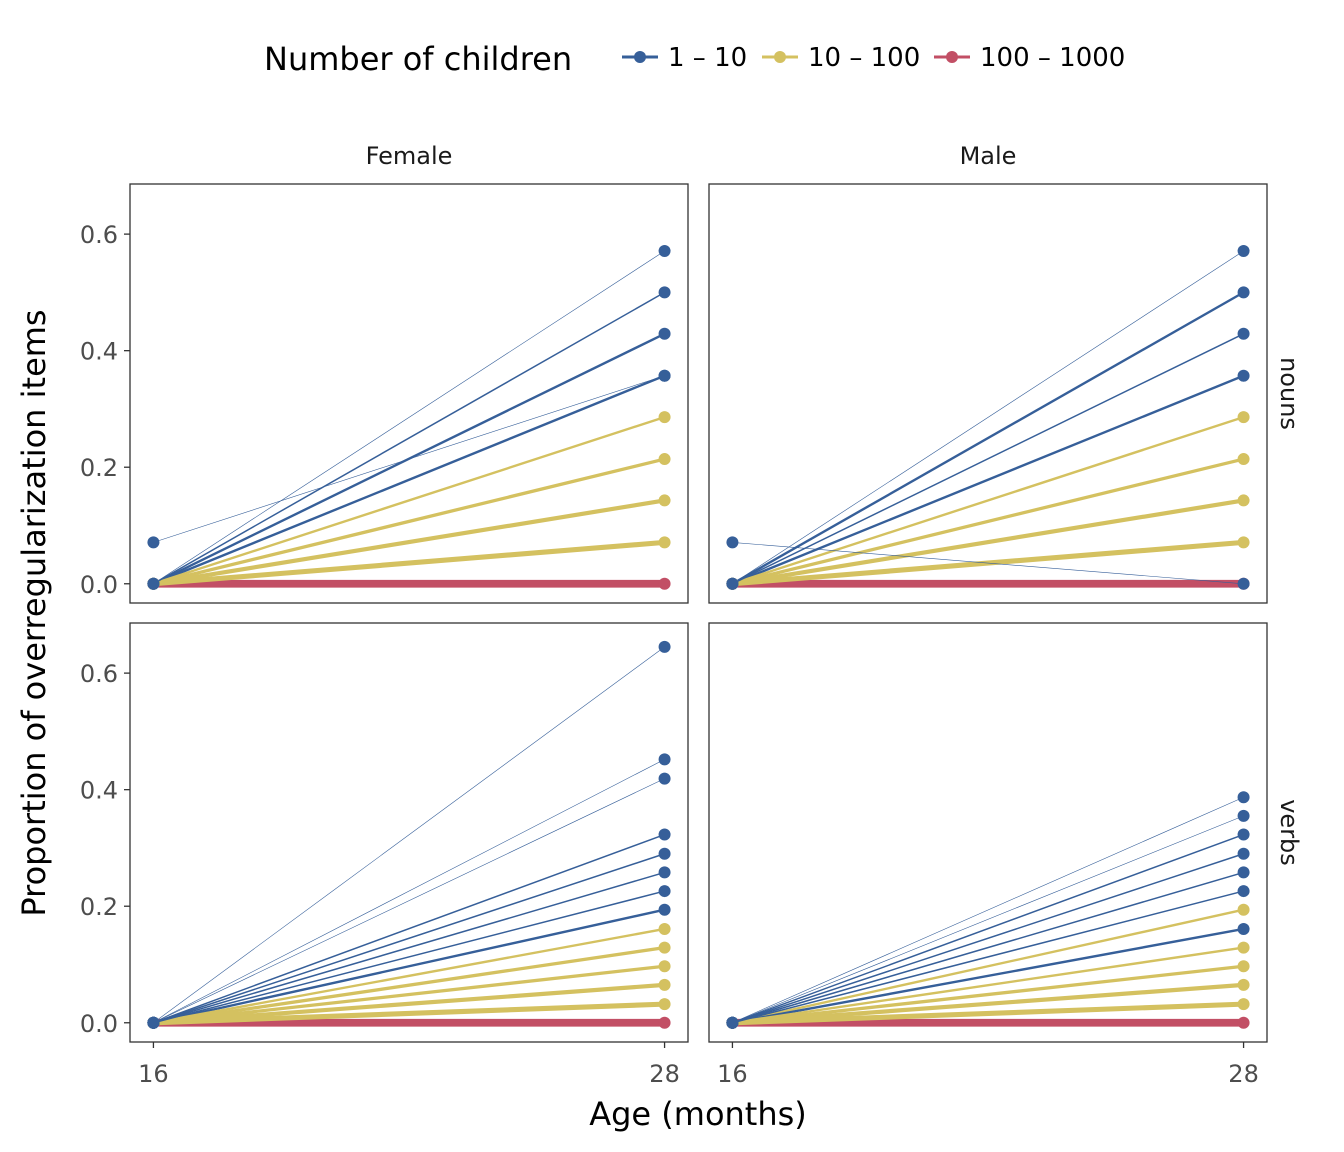 This screenshot has width=1344, height=1152. Describe the element at coordinates (1289, 393) in the screenshot. I see `strip-label-row: nouns` at that location.